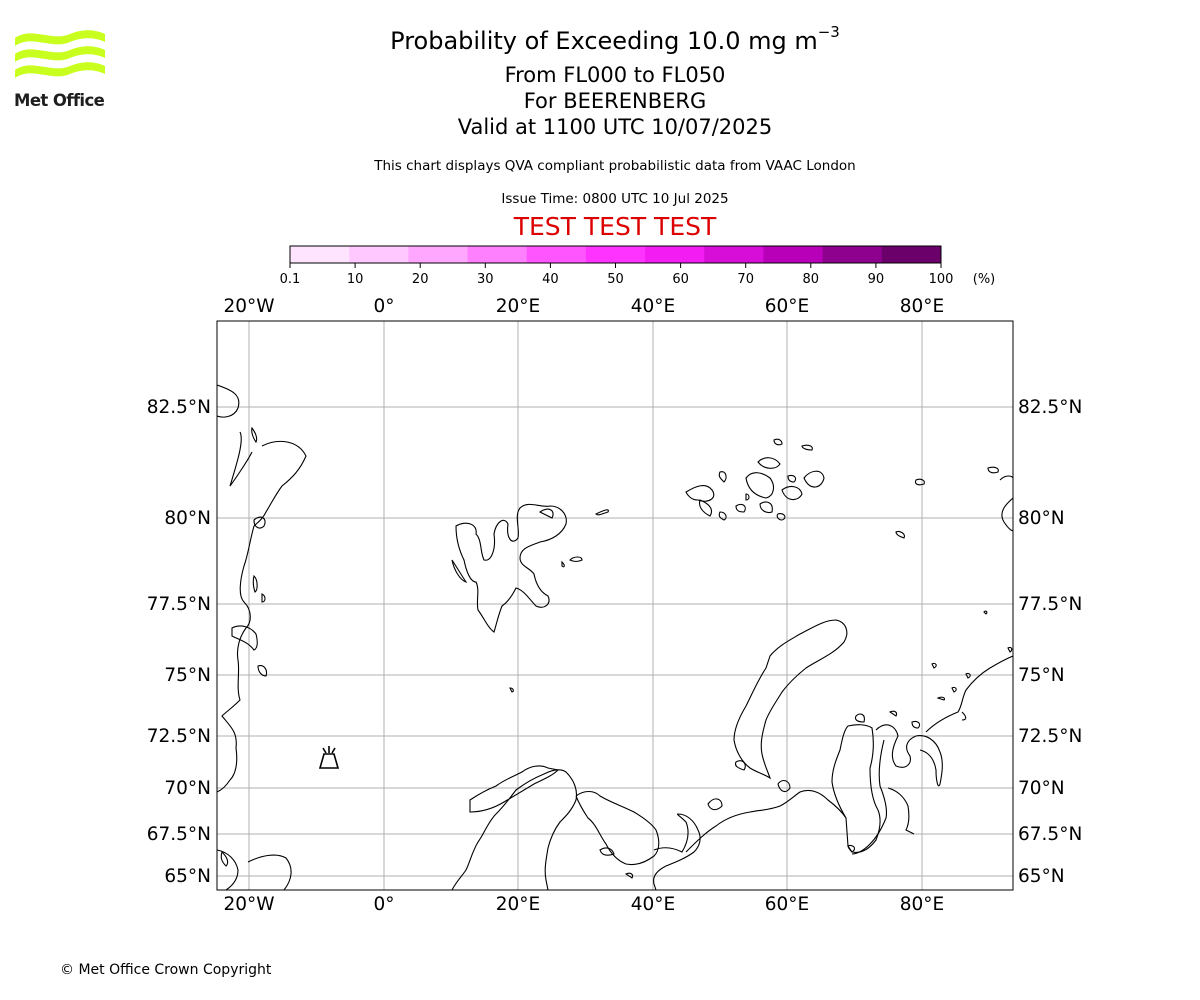  I want to click on colorbar-tick-label: 30, so click(485, 279).